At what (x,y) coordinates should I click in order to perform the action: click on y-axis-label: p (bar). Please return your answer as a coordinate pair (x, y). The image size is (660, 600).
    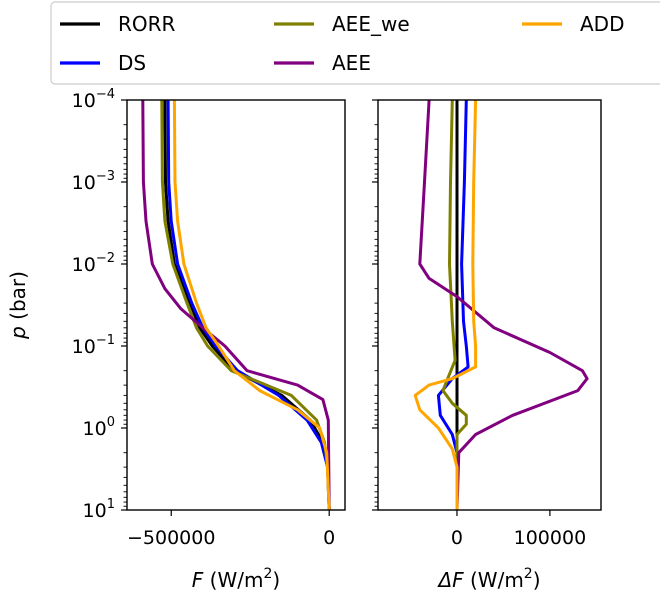
    Looking at the image, I should click on (18, 305).